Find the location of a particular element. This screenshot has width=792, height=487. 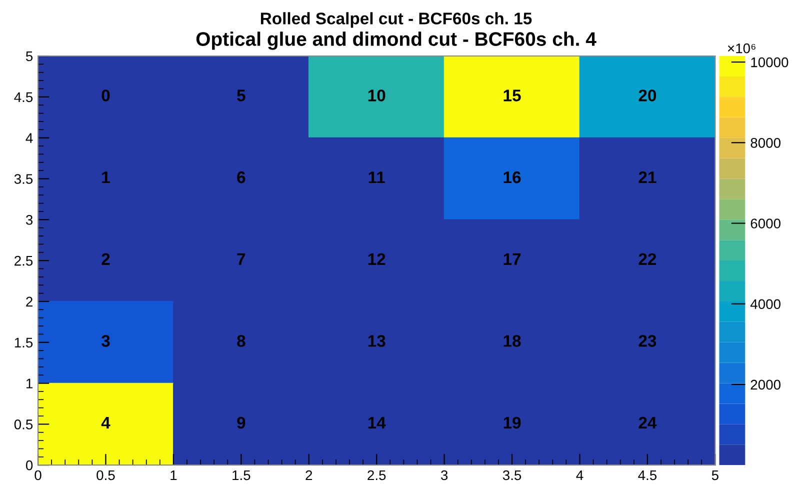

annotation: 11 is located at coordinates (376, 178).